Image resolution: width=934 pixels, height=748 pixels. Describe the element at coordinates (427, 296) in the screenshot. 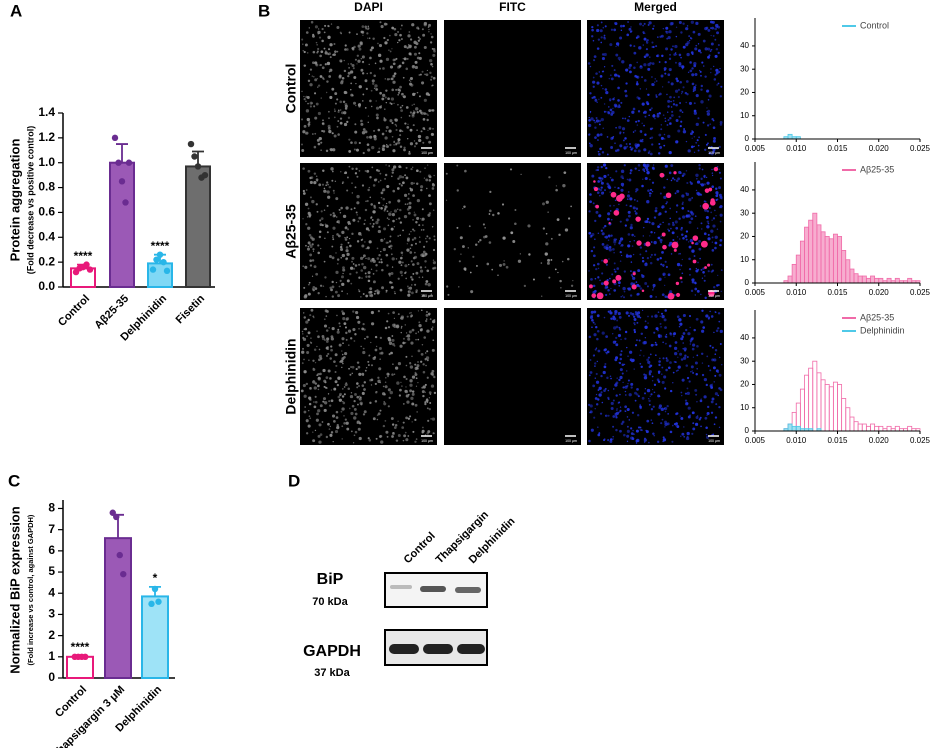

I see `scale-bar-label: 100 µm` at that location.